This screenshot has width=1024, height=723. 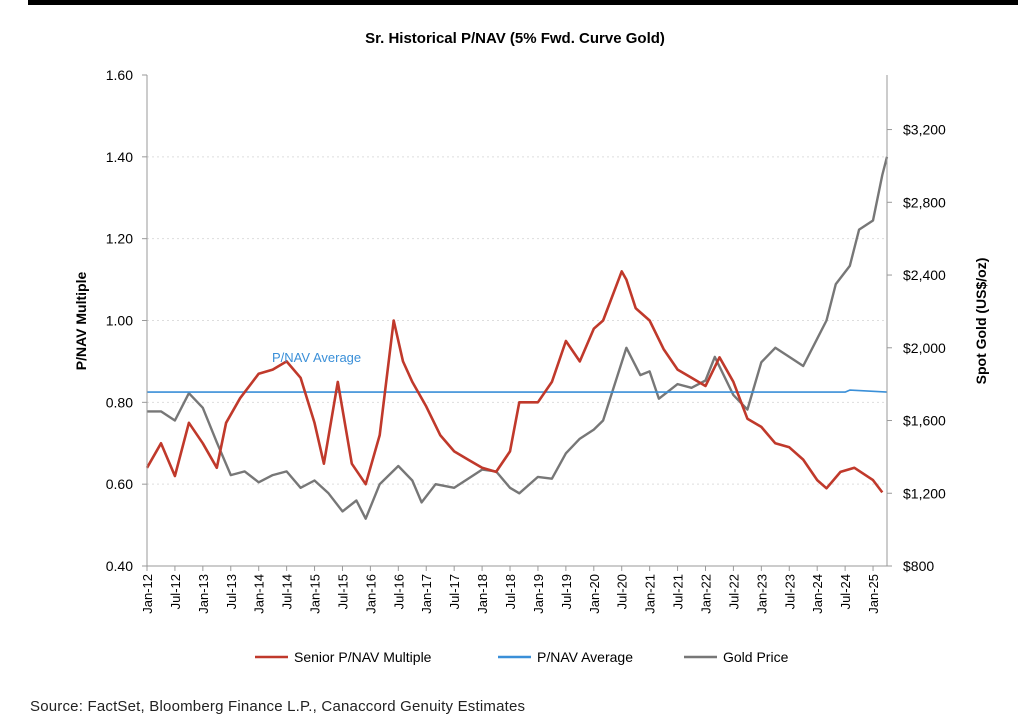 What do you see at coordinates (426, 594) in the screenshot?
I see `x-tick-label: Jan-17` at bounding box center [426, 594].